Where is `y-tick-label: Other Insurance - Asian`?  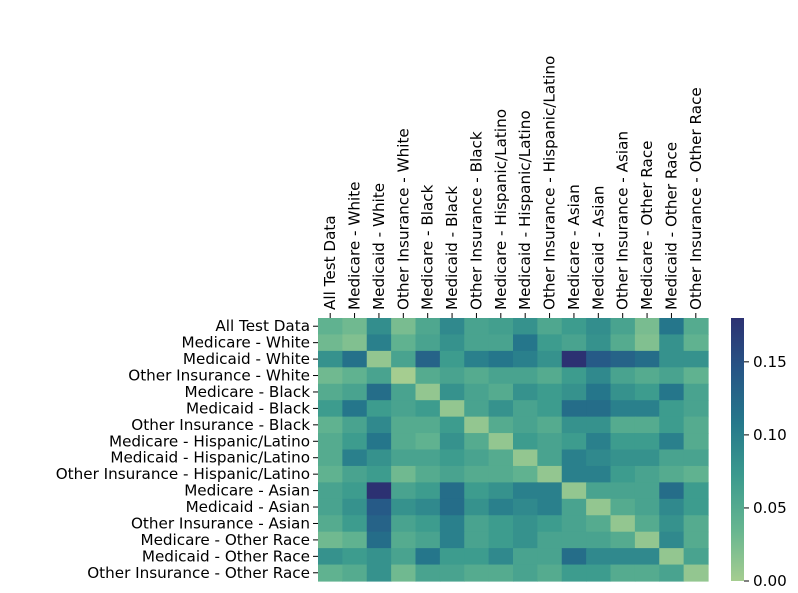 y-tick-label: Other Insurance - Asian is located at coordinates (220, 523).